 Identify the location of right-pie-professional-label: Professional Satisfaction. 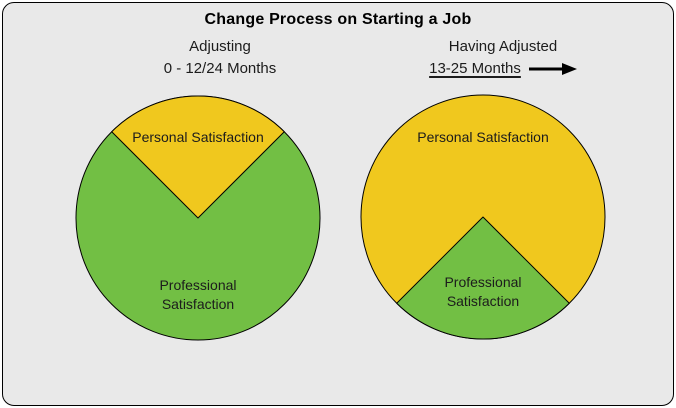
(483, 291).